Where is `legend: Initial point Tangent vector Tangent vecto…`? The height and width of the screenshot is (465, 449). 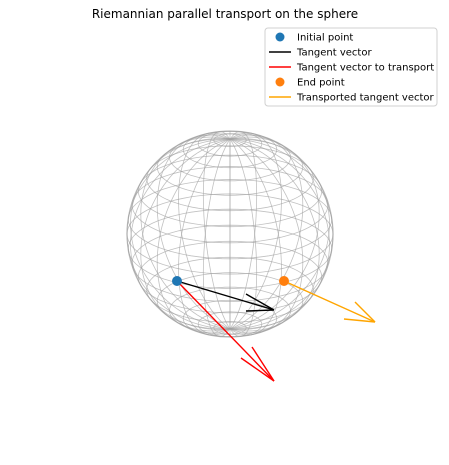
legend: Initial point Tangent vector Tangent vecto… is located at coordinates (351, 67).